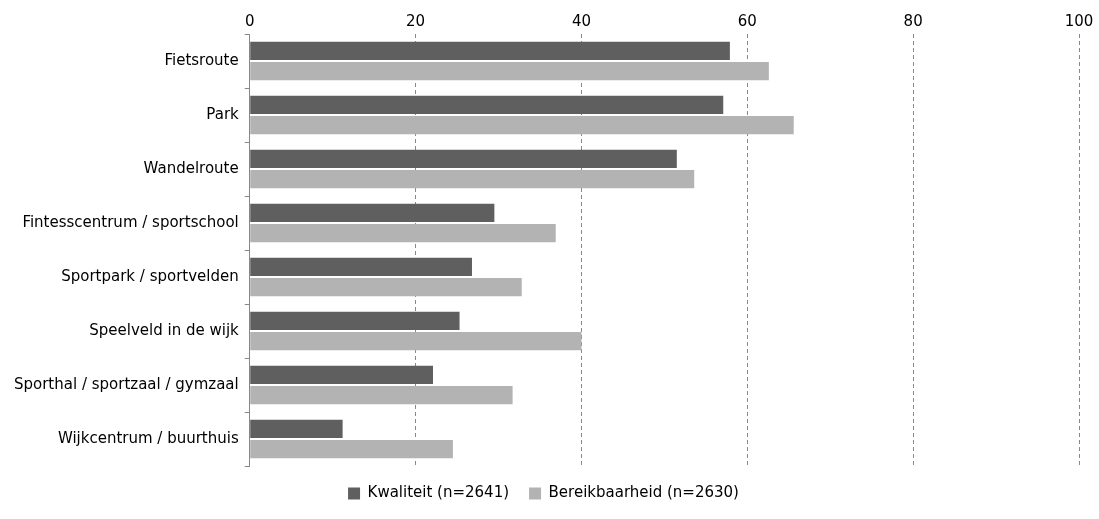 This screenshot has width=1099, height=519. Describe the element at coordinates (416, 20) in the screenshot. I see `x-tick-label: 20` at that location.